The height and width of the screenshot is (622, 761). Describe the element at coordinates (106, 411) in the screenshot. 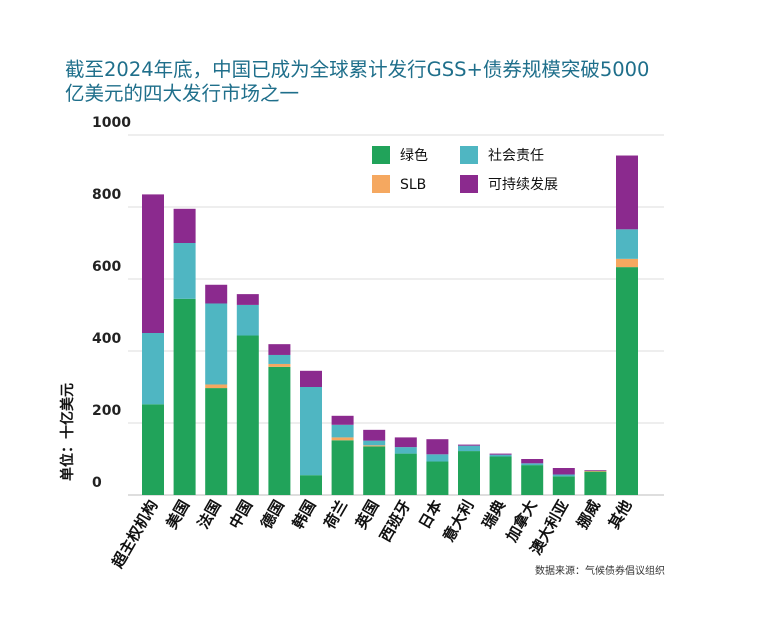

I see `y-tick-label: 200` at that location.